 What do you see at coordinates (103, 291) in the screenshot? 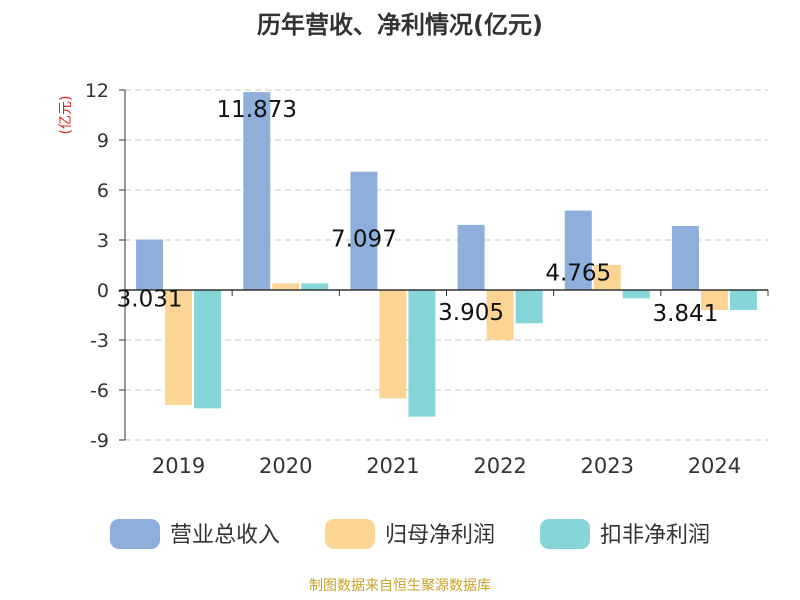
I see `y-tick-label: 0` at bounding box center [103, 291].